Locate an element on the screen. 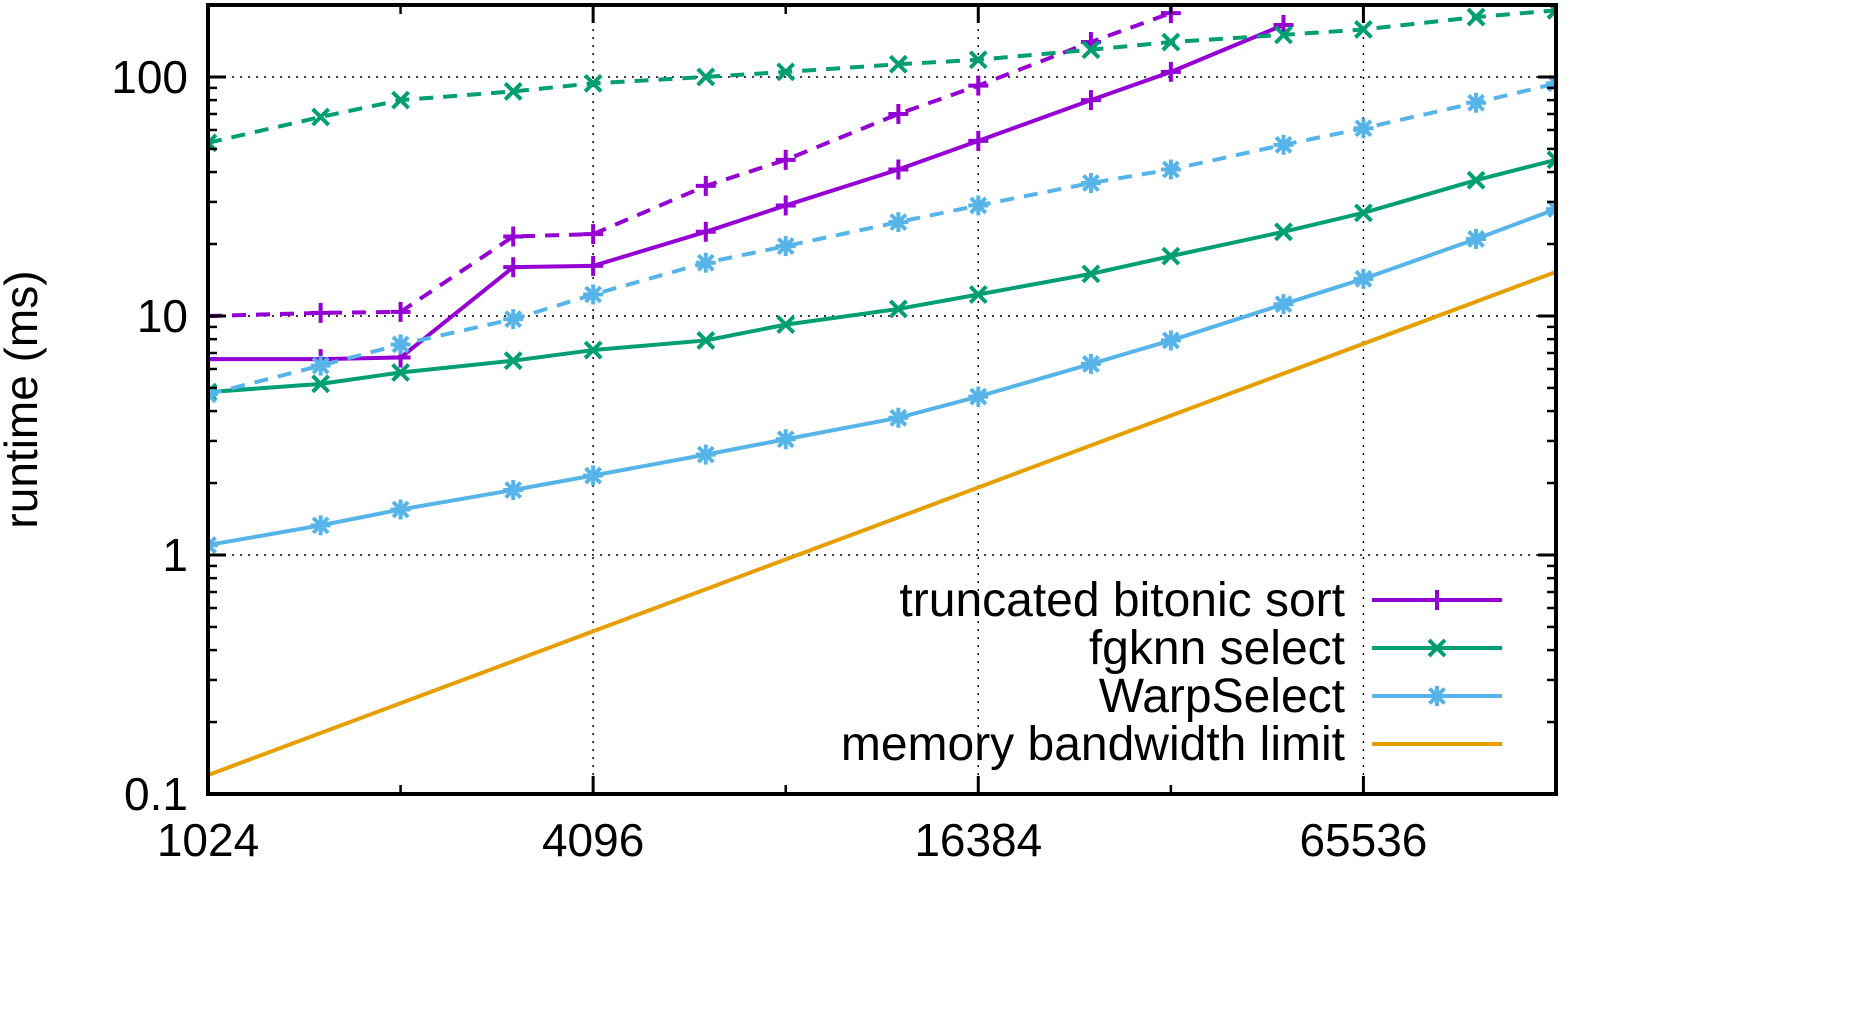 The width and height of the screenshot is (1853, 1021). legend-label: memory bandwidth limit is located at coordinates (1093, 744).